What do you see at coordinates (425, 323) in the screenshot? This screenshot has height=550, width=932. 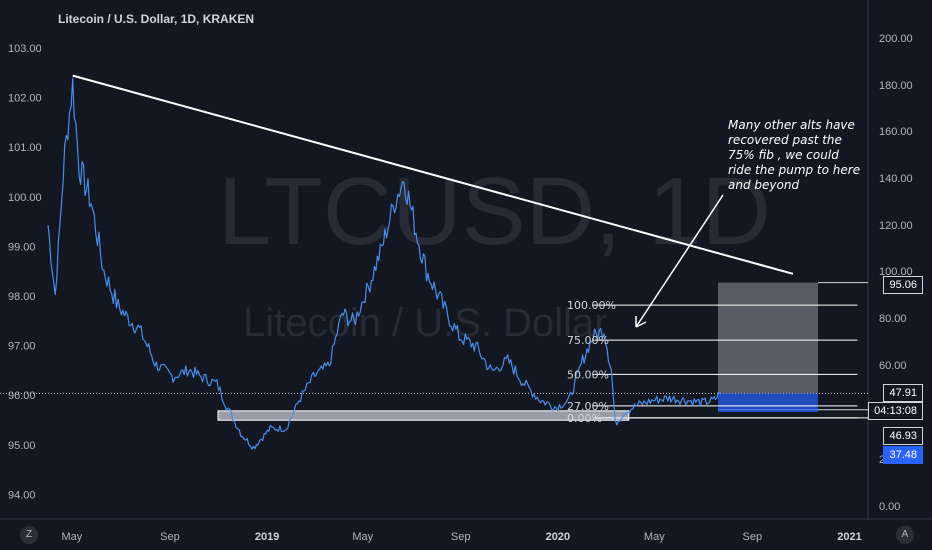 I see `watermark-name: Litecoin / U.S. Dollar` at bounding box center [425, 323].